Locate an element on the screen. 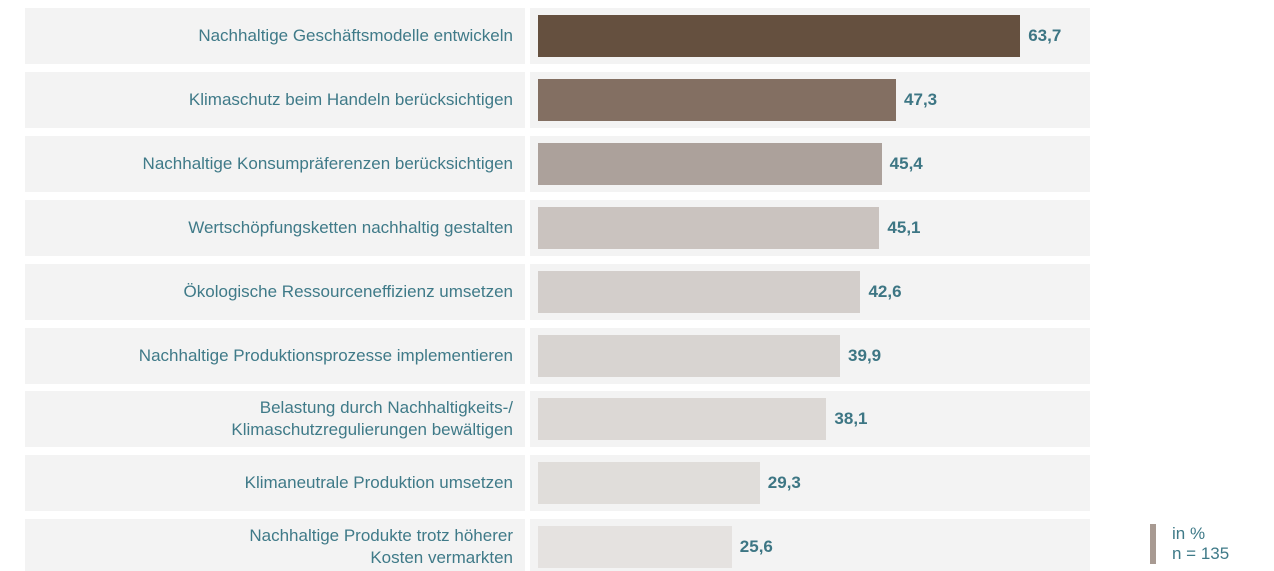  category-label: Klimaschutz beim Handeln berücksichtigen is located at coordinates (350, 99).